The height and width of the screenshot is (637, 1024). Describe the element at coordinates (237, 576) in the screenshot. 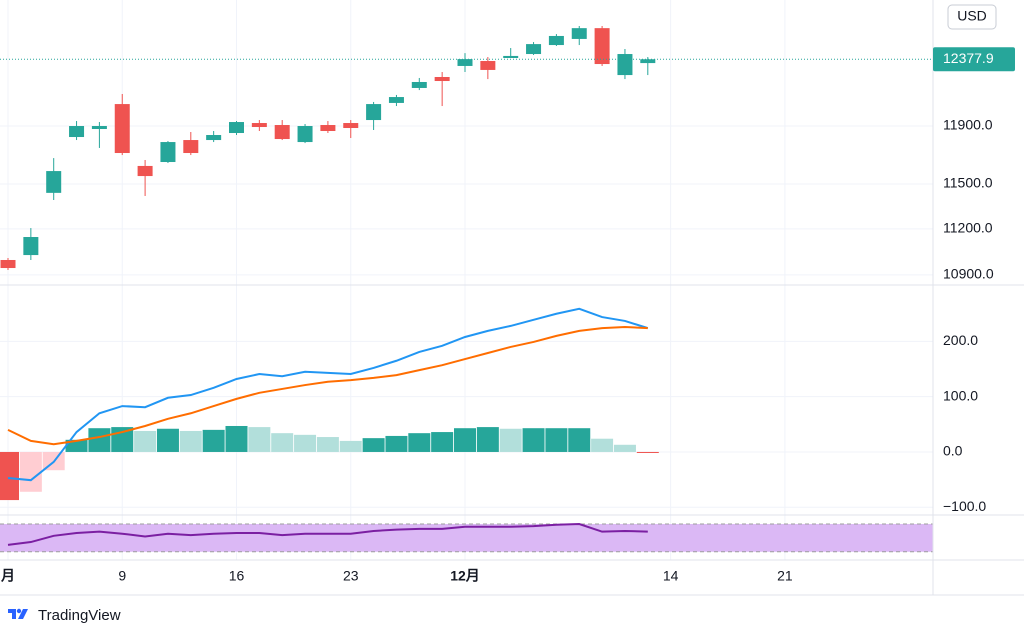

I see `x-tick-label: 16` at that location.